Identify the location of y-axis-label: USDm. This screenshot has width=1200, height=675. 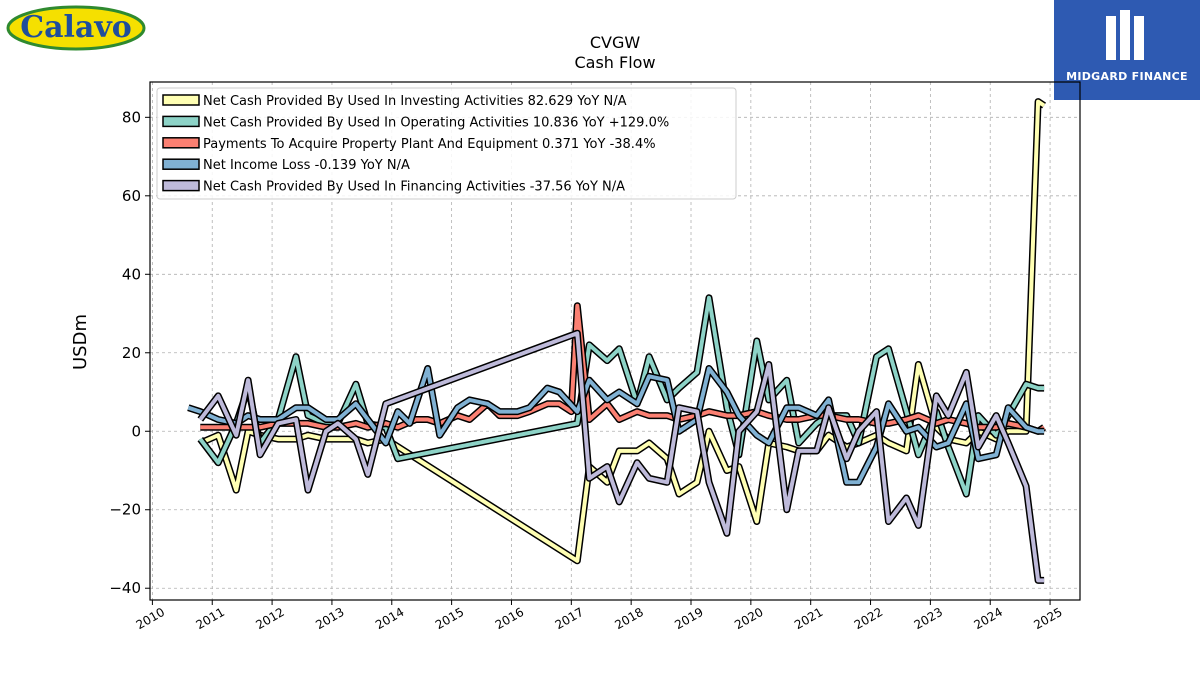
(80, 342).